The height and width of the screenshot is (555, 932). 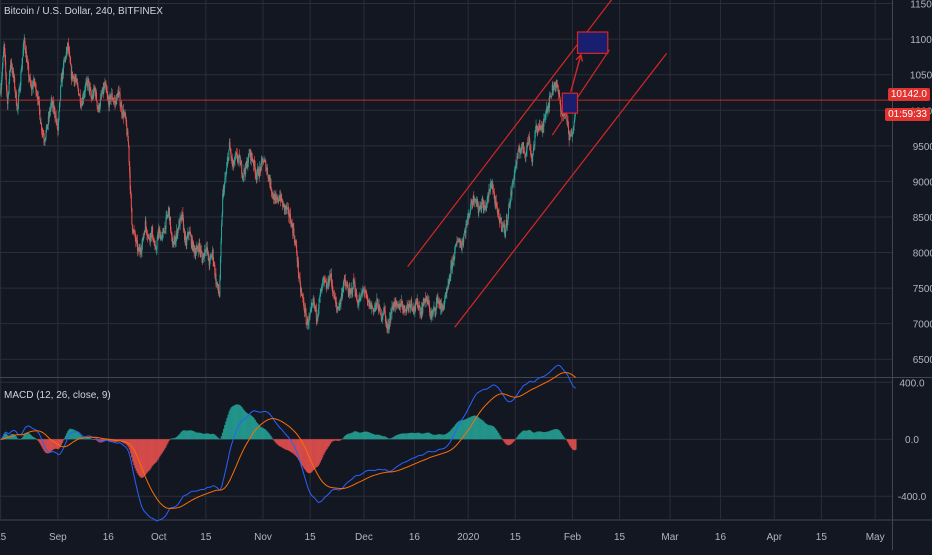 I want to click on y-tick-label: 8500.0, so click(x=922, y=218).